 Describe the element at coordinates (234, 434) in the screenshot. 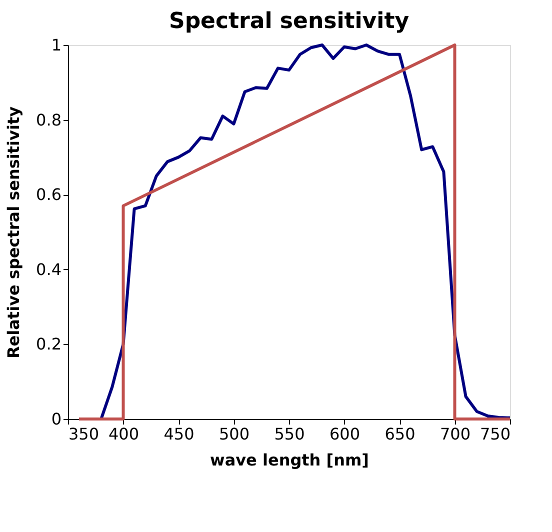

I see `x-tick-label: 500` at that location.